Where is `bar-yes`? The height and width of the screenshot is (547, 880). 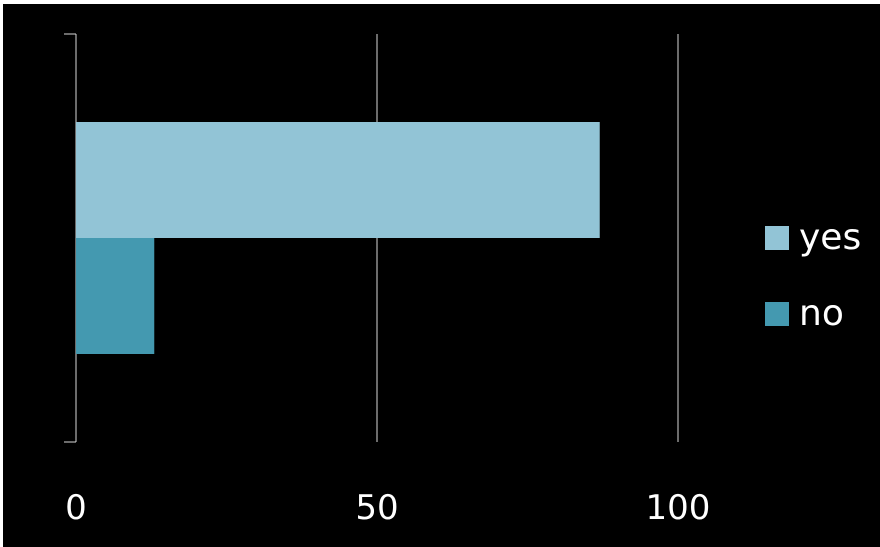
bar-yes is located at coordinates (338, 180).